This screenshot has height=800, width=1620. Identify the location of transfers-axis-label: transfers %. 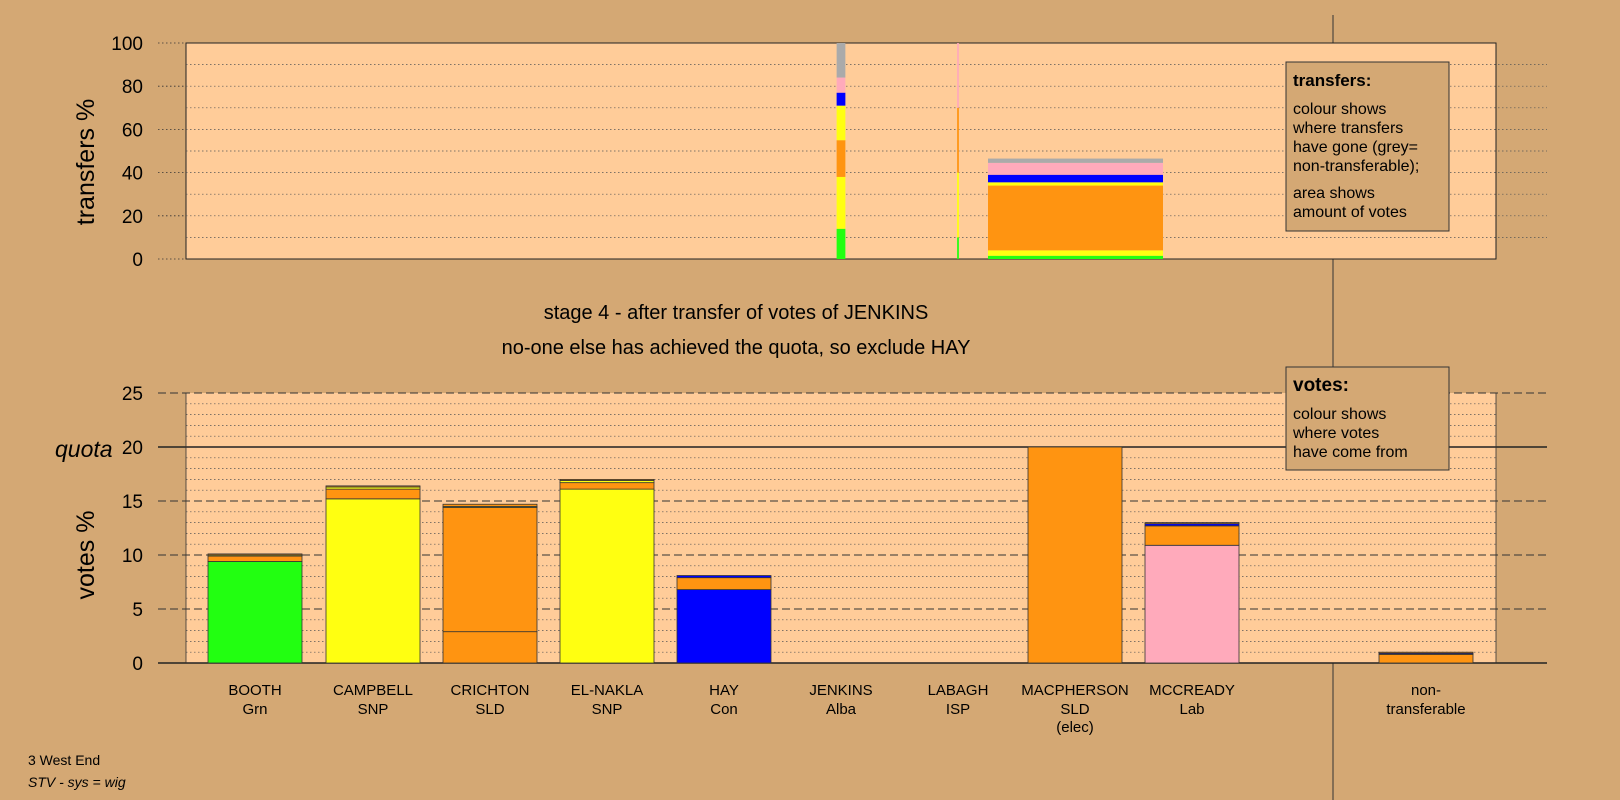
(86, 162).